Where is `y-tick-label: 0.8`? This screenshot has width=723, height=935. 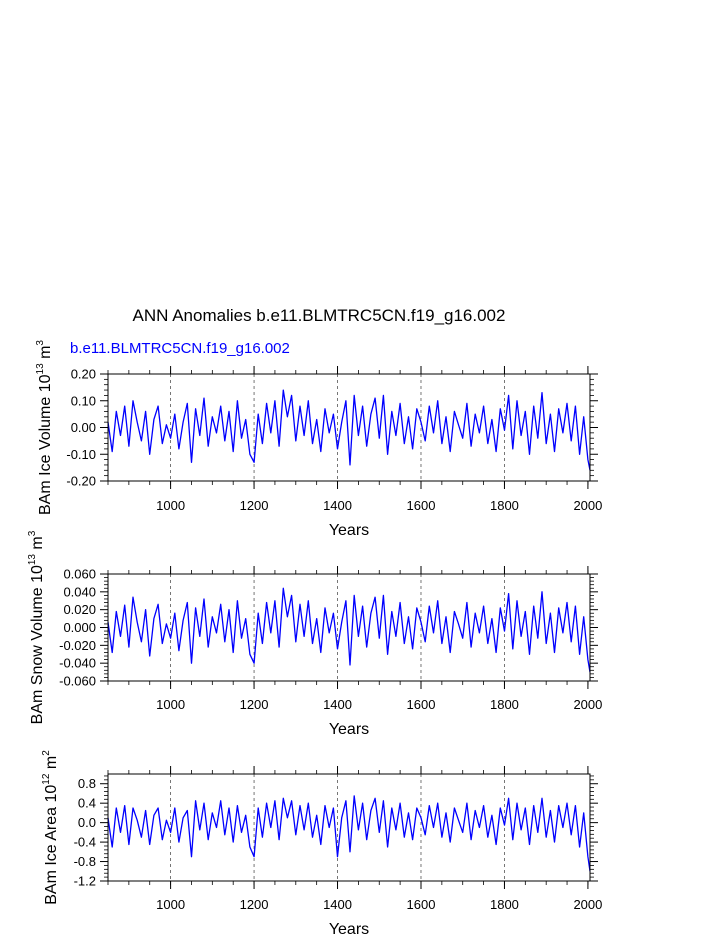
y-tick-label: 0.8 is located at coordinates (87, 783).